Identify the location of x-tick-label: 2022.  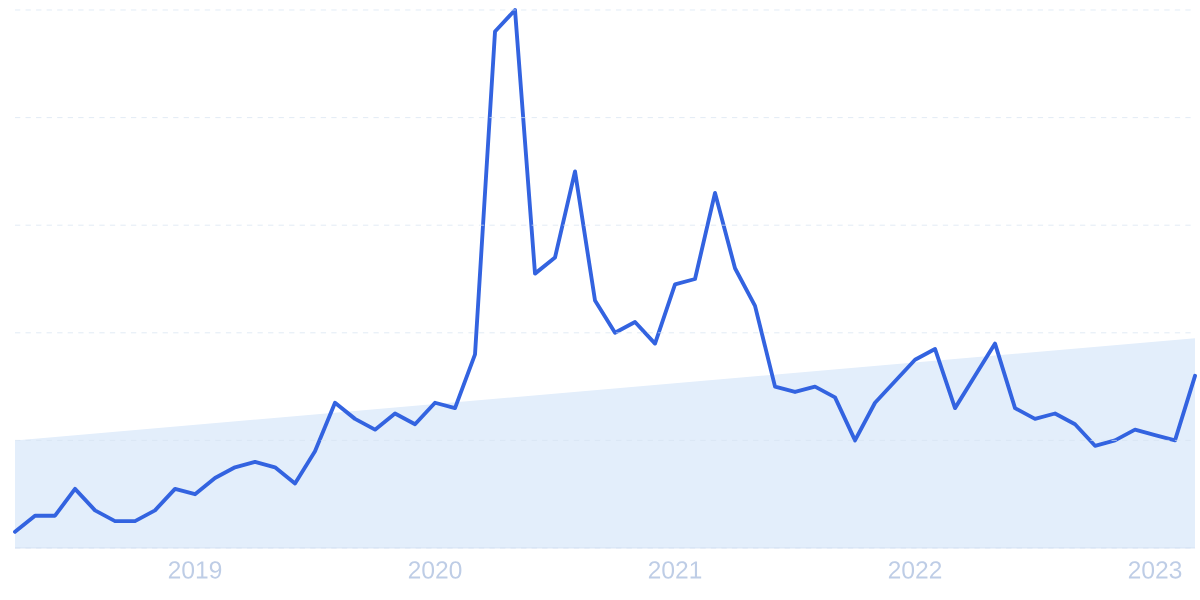
(915, 570).